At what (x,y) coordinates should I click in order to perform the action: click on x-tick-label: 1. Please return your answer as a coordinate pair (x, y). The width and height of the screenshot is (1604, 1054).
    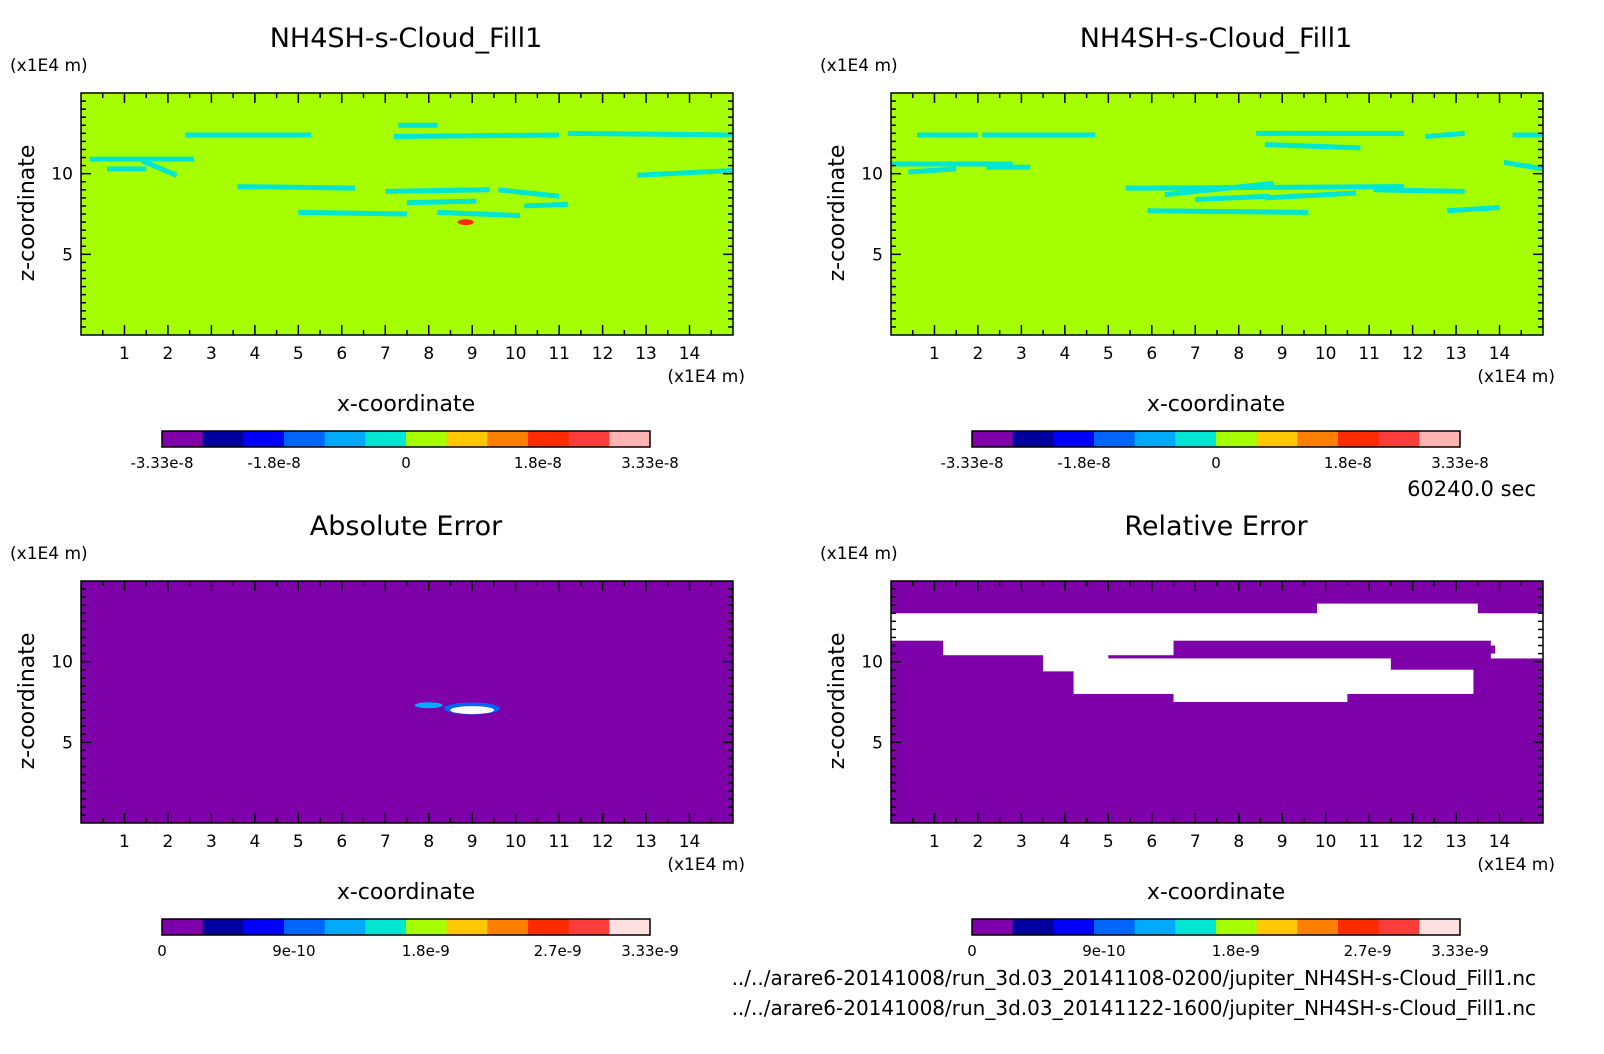
    Looking at the image, I should click on (124, 354).